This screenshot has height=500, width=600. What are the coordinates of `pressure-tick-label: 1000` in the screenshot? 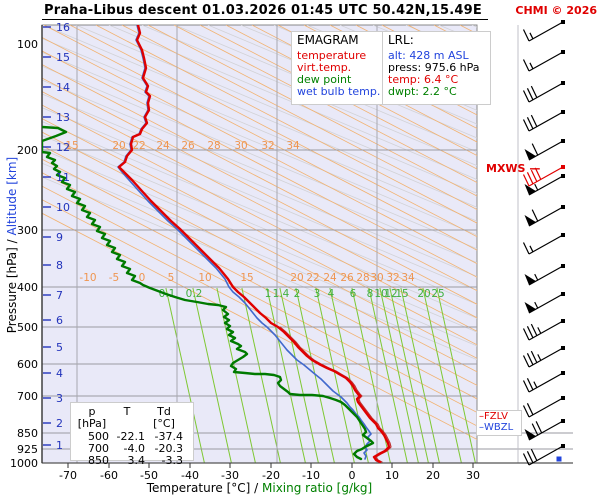 It's located at (24, 463).